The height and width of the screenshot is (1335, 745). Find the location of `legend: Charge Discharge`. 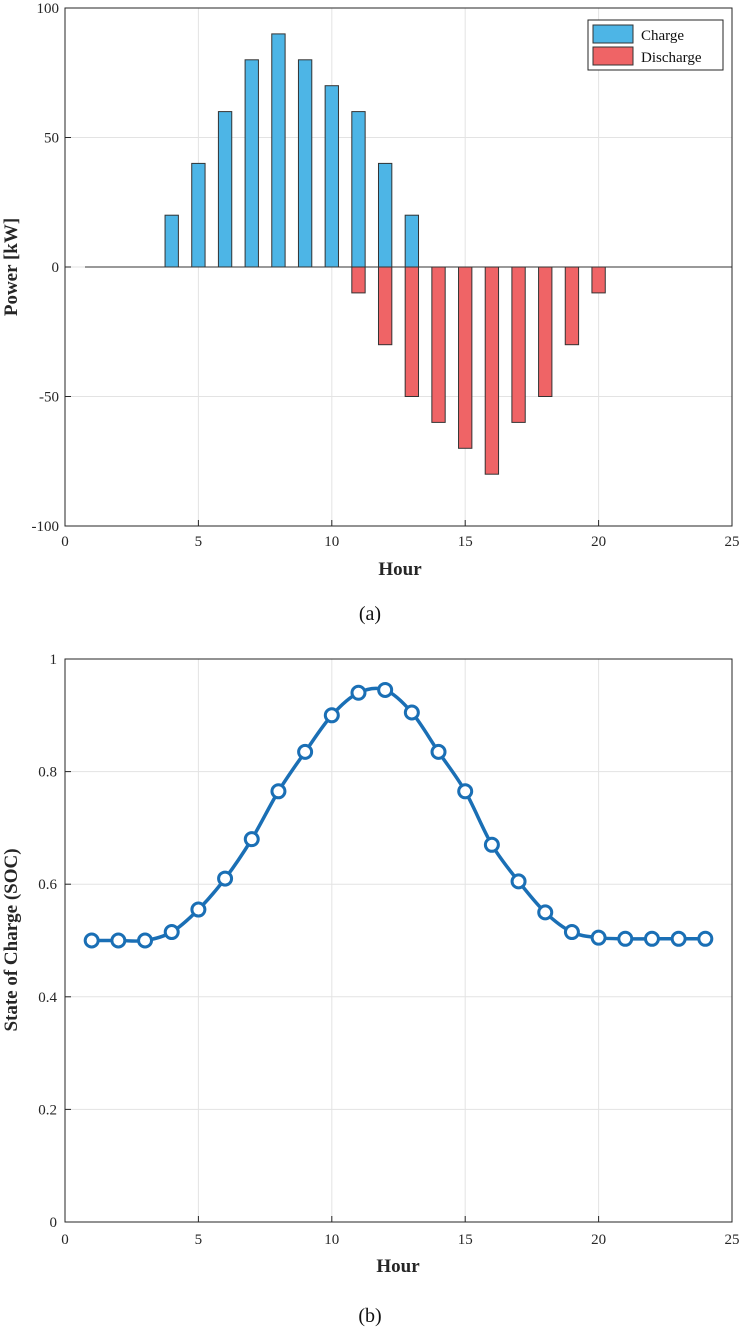

legend: Charge Discharge is located at coordinates (655, 45).